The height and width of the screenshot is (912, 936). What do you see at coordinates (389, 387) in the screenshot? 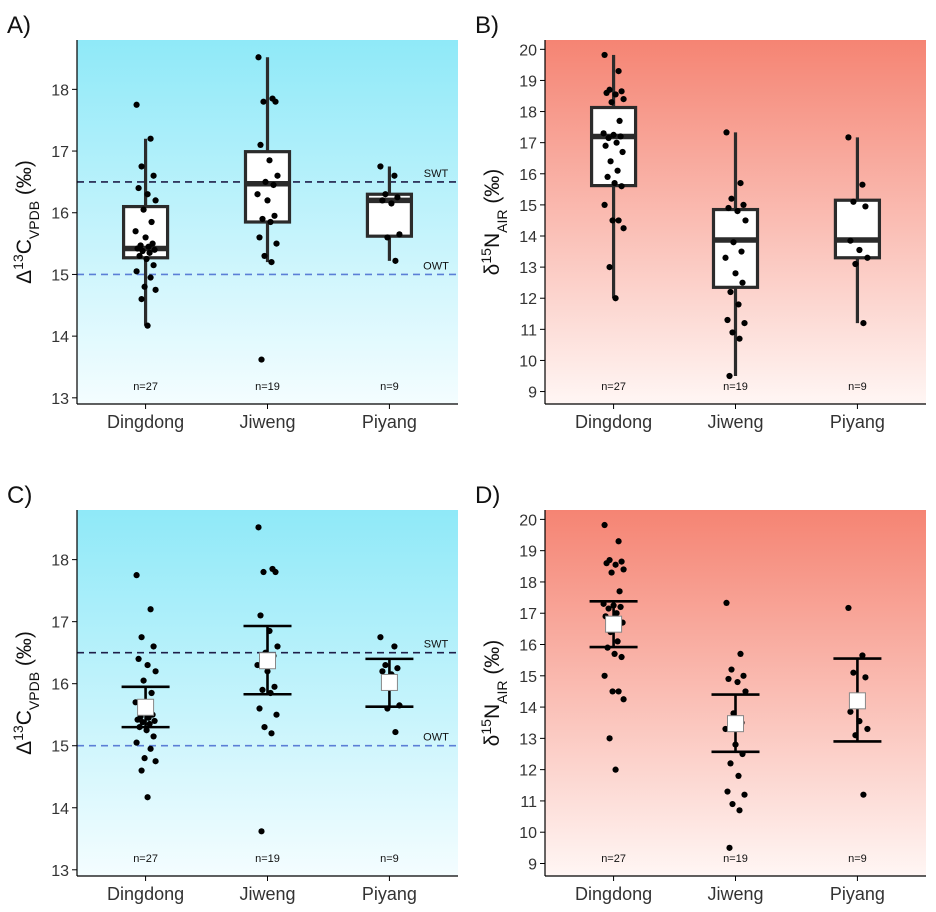
I see `count-label: n=9` at bounding box center [389, 387].